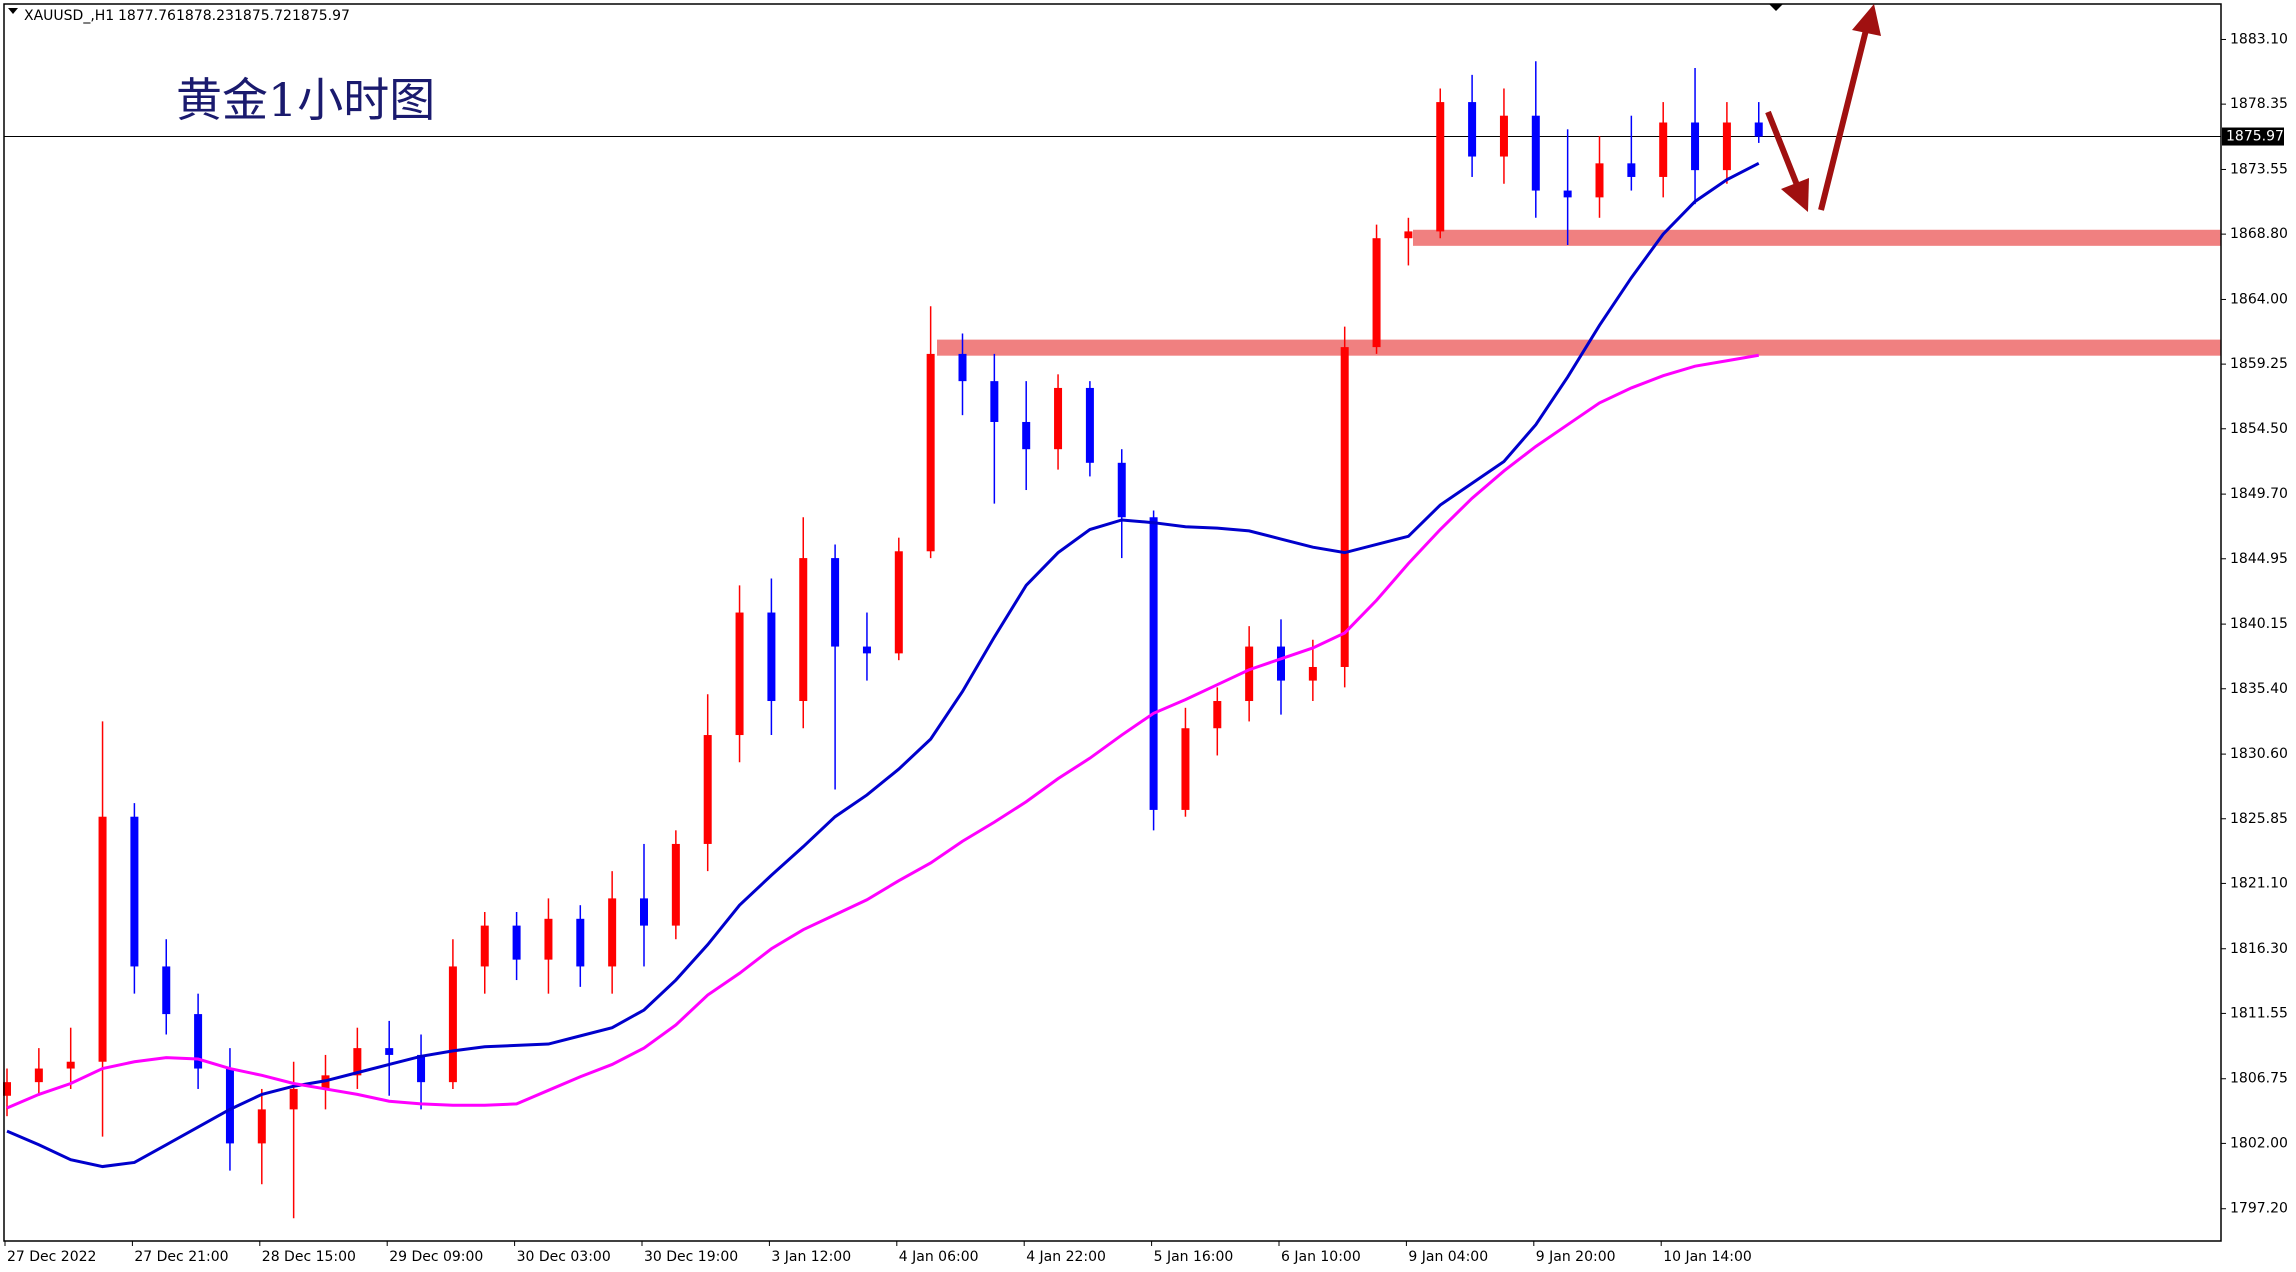 This screenshot has width=2296, height=1272. I want to click on arrow-up, so click(1849, 107).